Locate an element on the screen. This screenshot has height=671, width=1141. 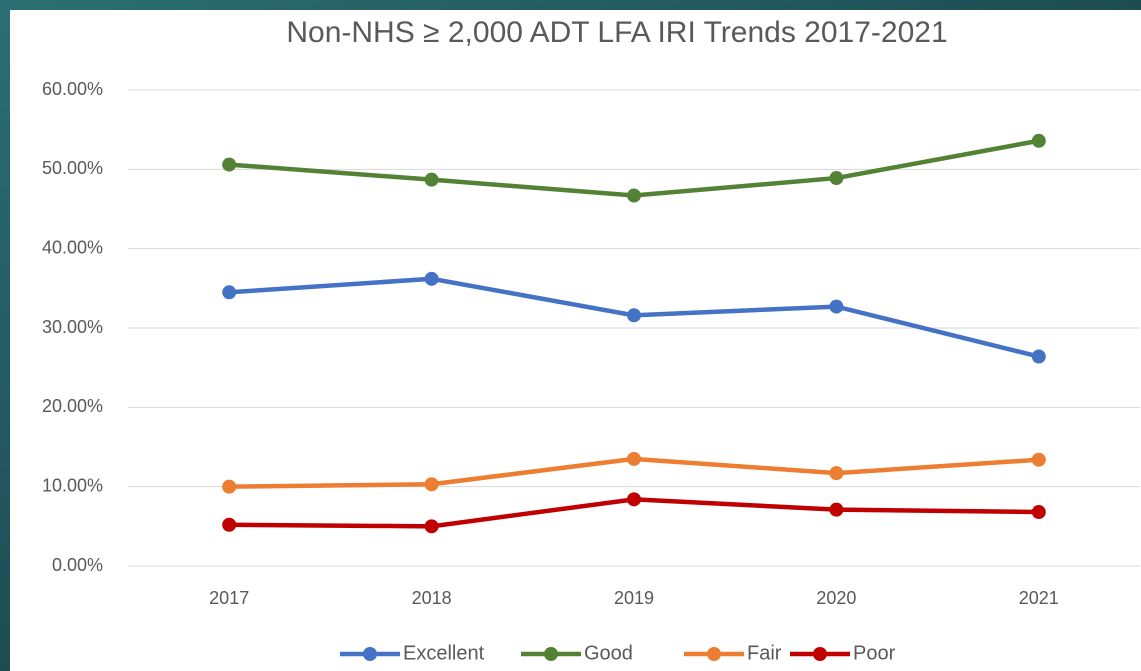
legend-label: Good is located at coordinates (608, 653).